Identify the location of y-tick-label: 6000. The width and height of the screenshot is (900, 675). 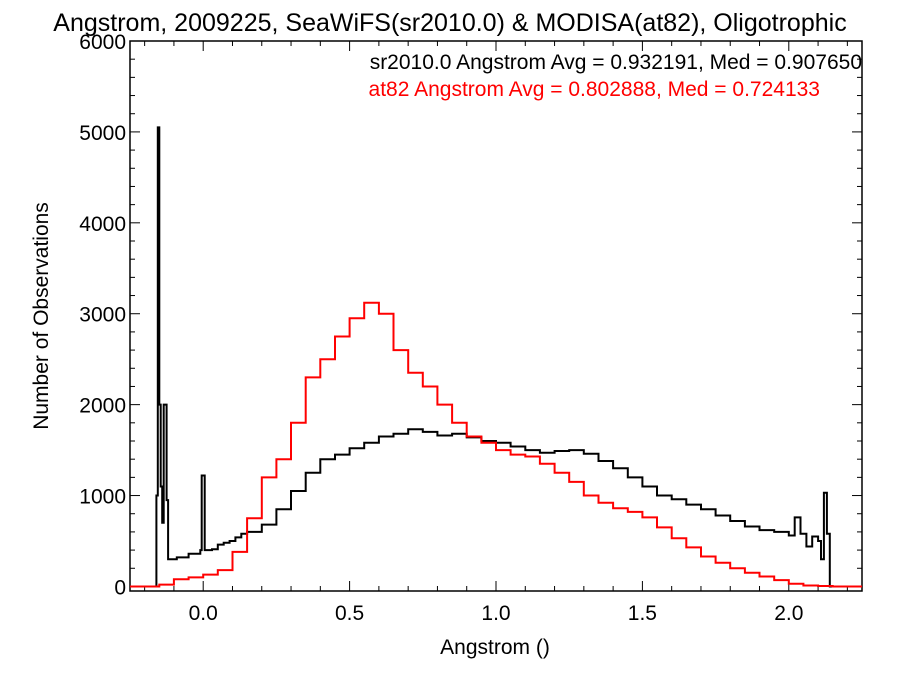
(102, 42).